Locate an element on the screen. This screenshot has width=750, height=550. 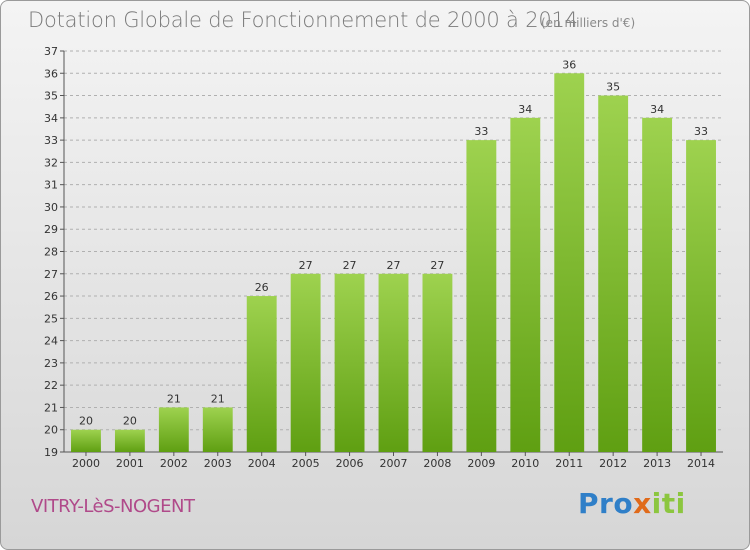
proxiti-logo: Proxiti is located at coordinates (632, 503).